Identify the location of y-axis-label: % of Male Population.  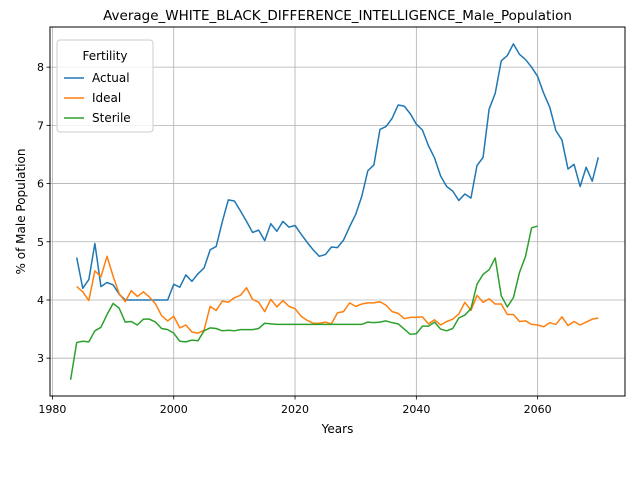
(21, 212).